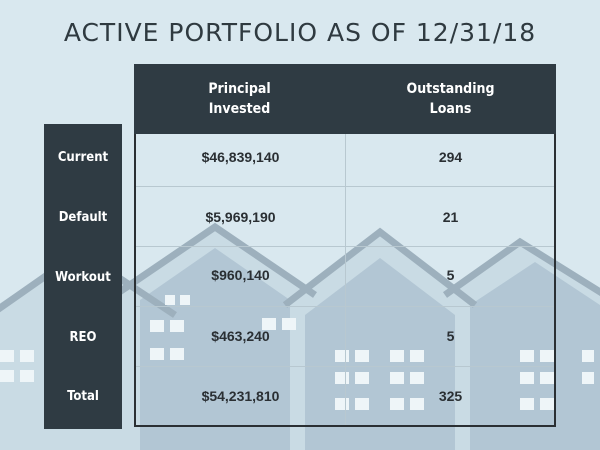  Describe the element at coordinates (240, 336) in the screenshot. I see `cell-reo-principal: $463,240` at that location.